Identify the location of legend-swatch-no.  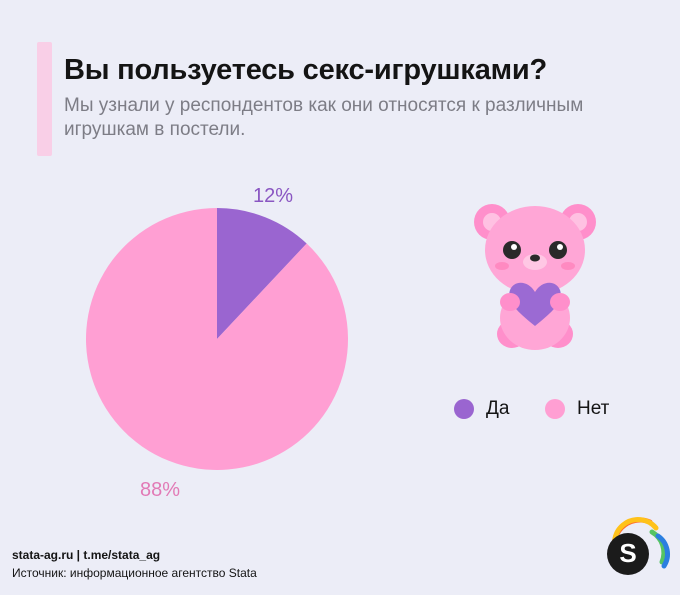
(555, 409).